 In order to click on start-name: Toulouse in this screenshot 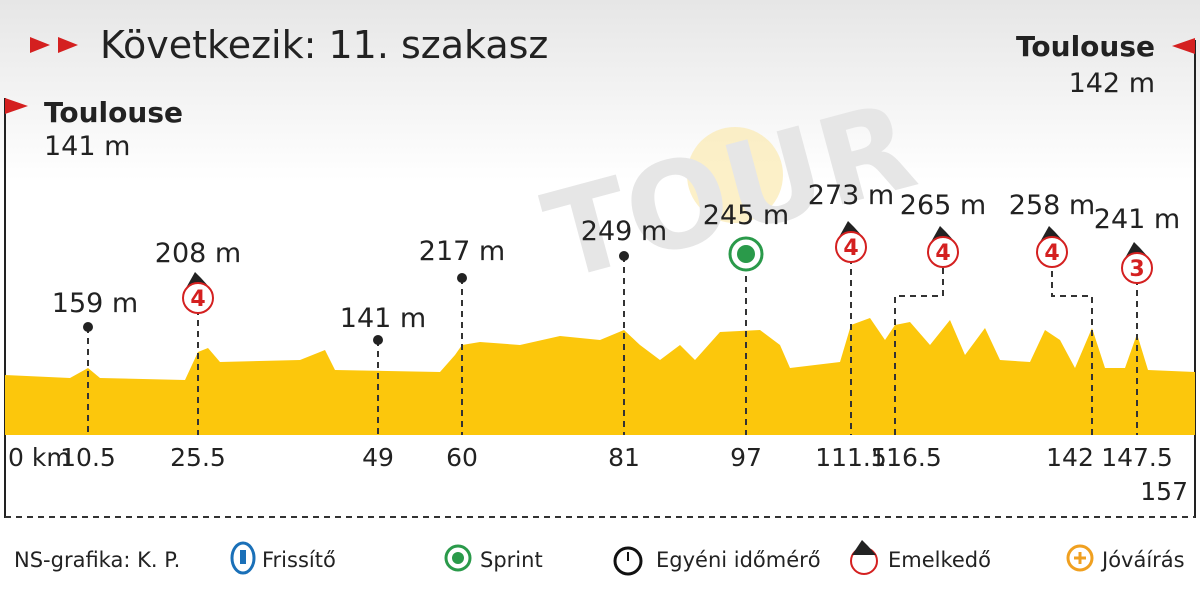, I will do `click(113, 112)`.